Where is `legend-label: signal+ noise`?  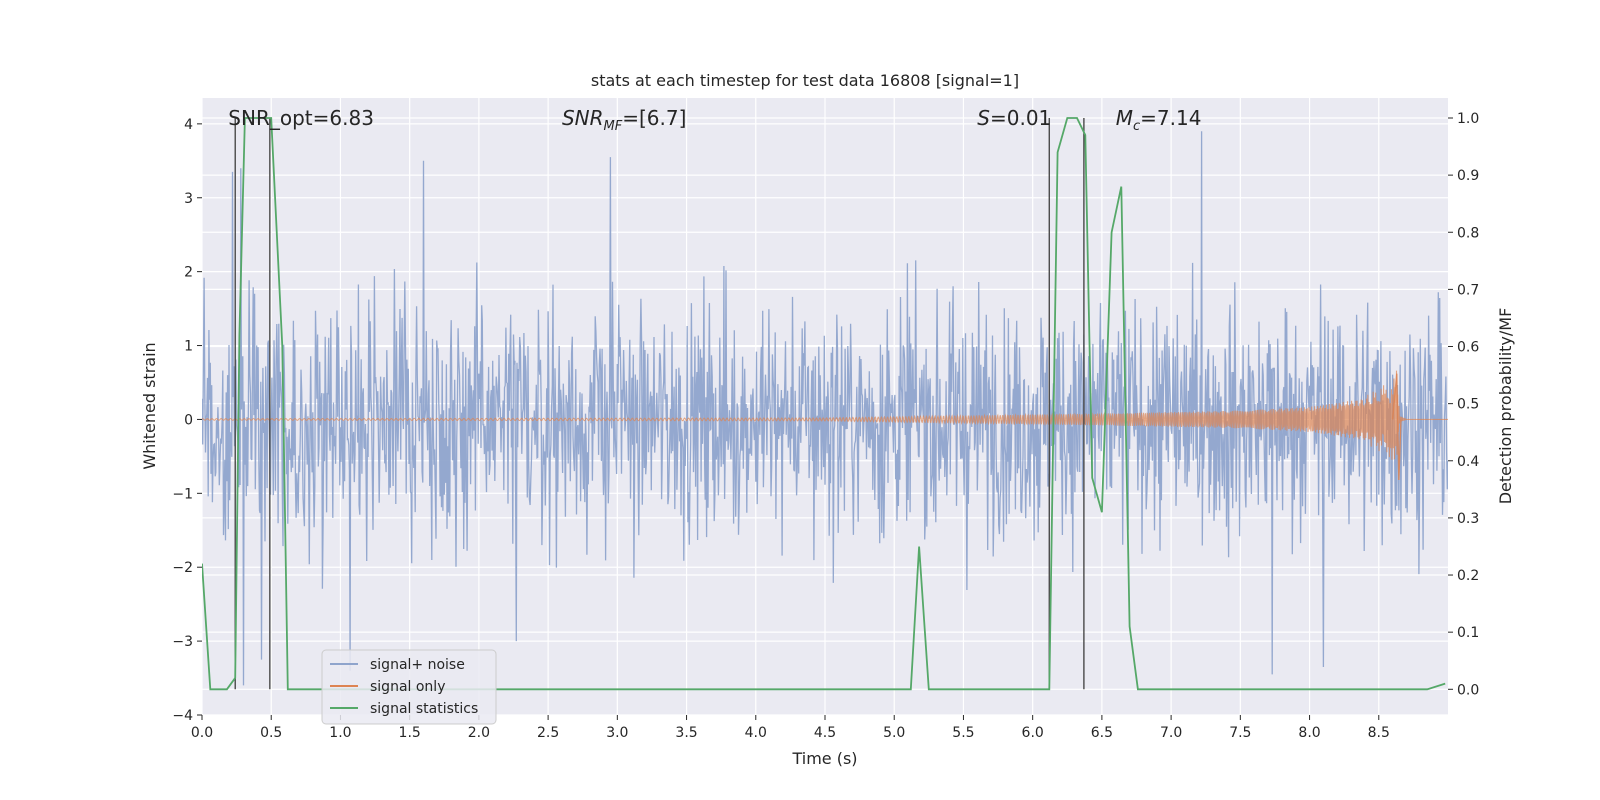 legend-label: signal+ noise is located at coordinates (417, 665).